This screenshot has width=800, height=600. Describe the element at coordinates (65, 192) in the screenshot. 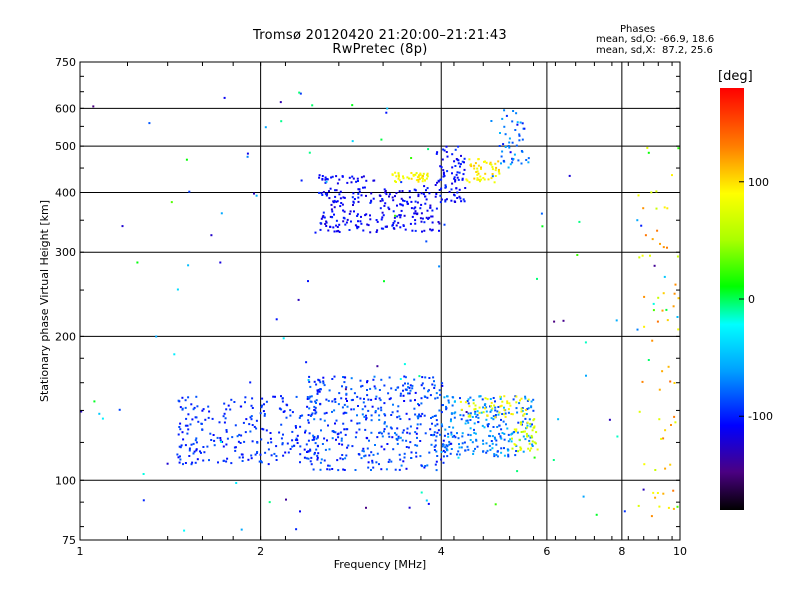

I see `y-tick-label: 400` at that location.